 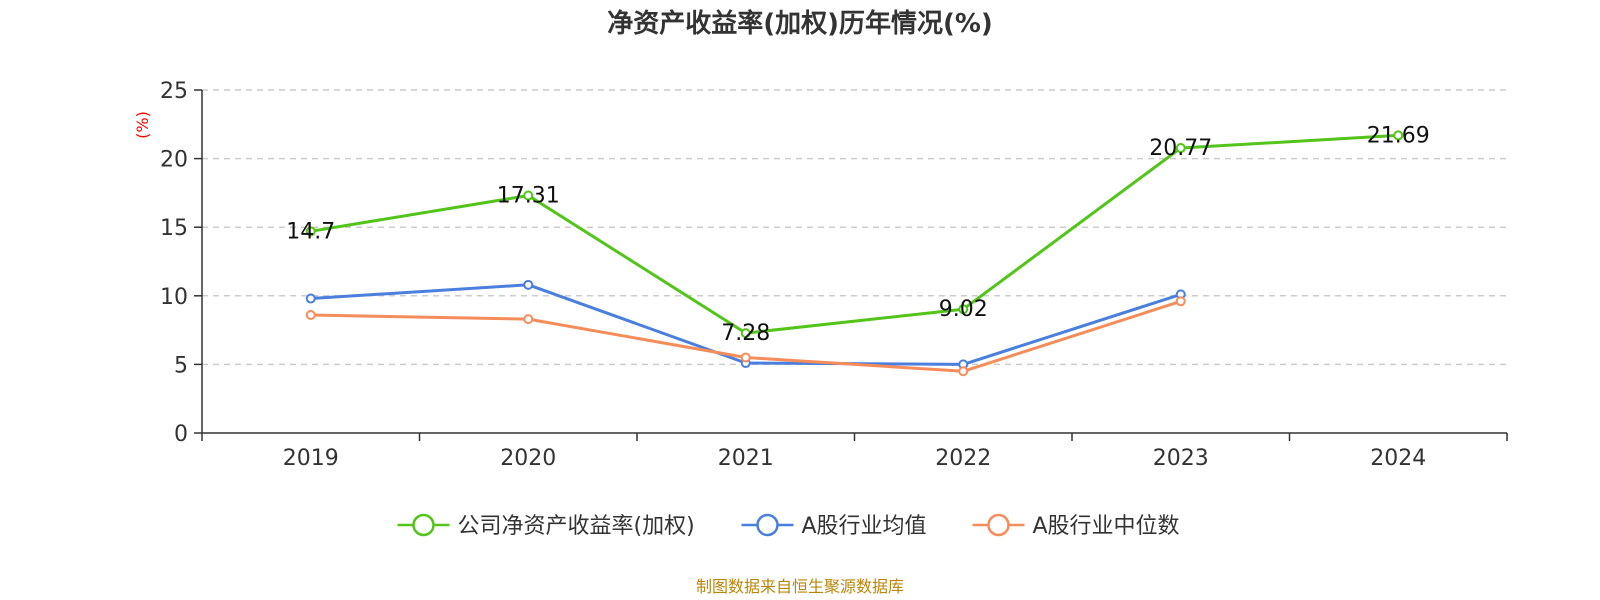 I want to click on legend-label: A股行业中位数, so click(x=1106, y=526).